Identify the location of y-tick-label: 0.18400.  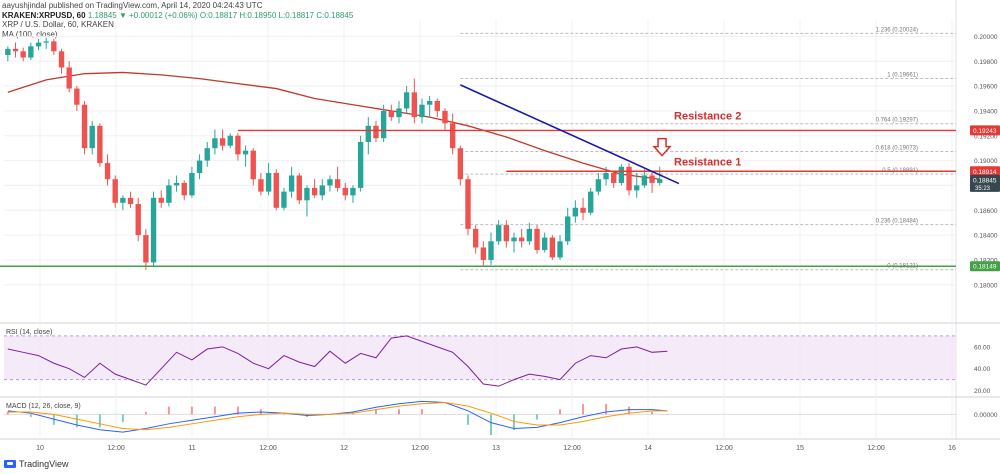
(986, 236).